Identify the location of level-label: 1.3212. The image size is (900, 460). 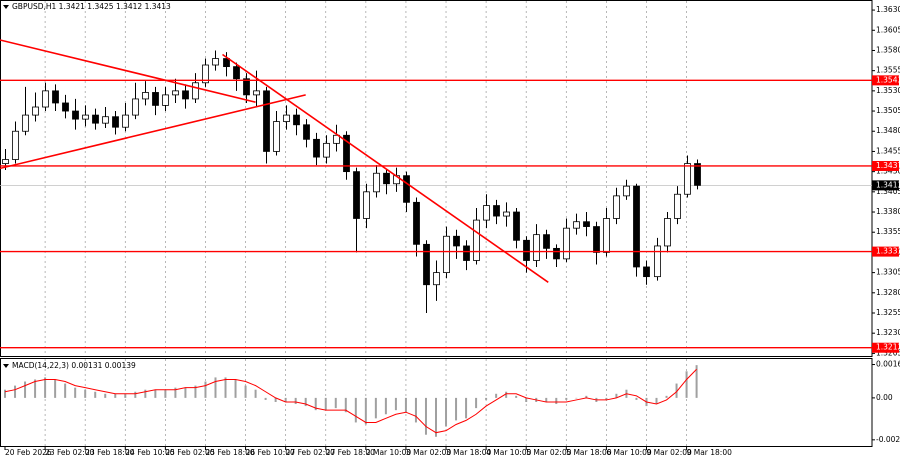
(888, 347).